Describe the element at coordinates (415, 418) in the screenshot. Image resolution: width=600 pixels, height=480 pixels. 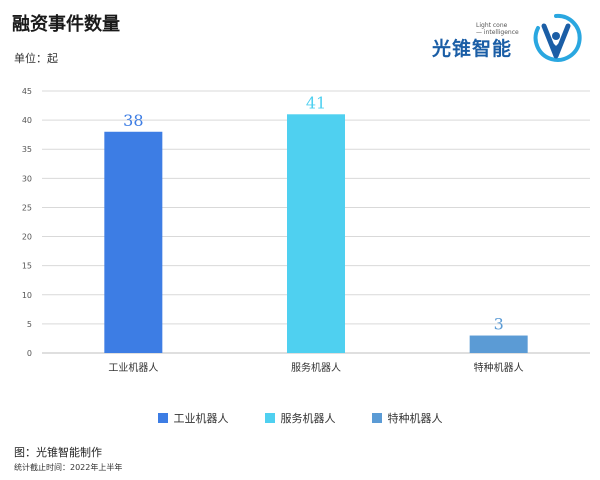
I see `legend-label: 特种机器人` at that location.